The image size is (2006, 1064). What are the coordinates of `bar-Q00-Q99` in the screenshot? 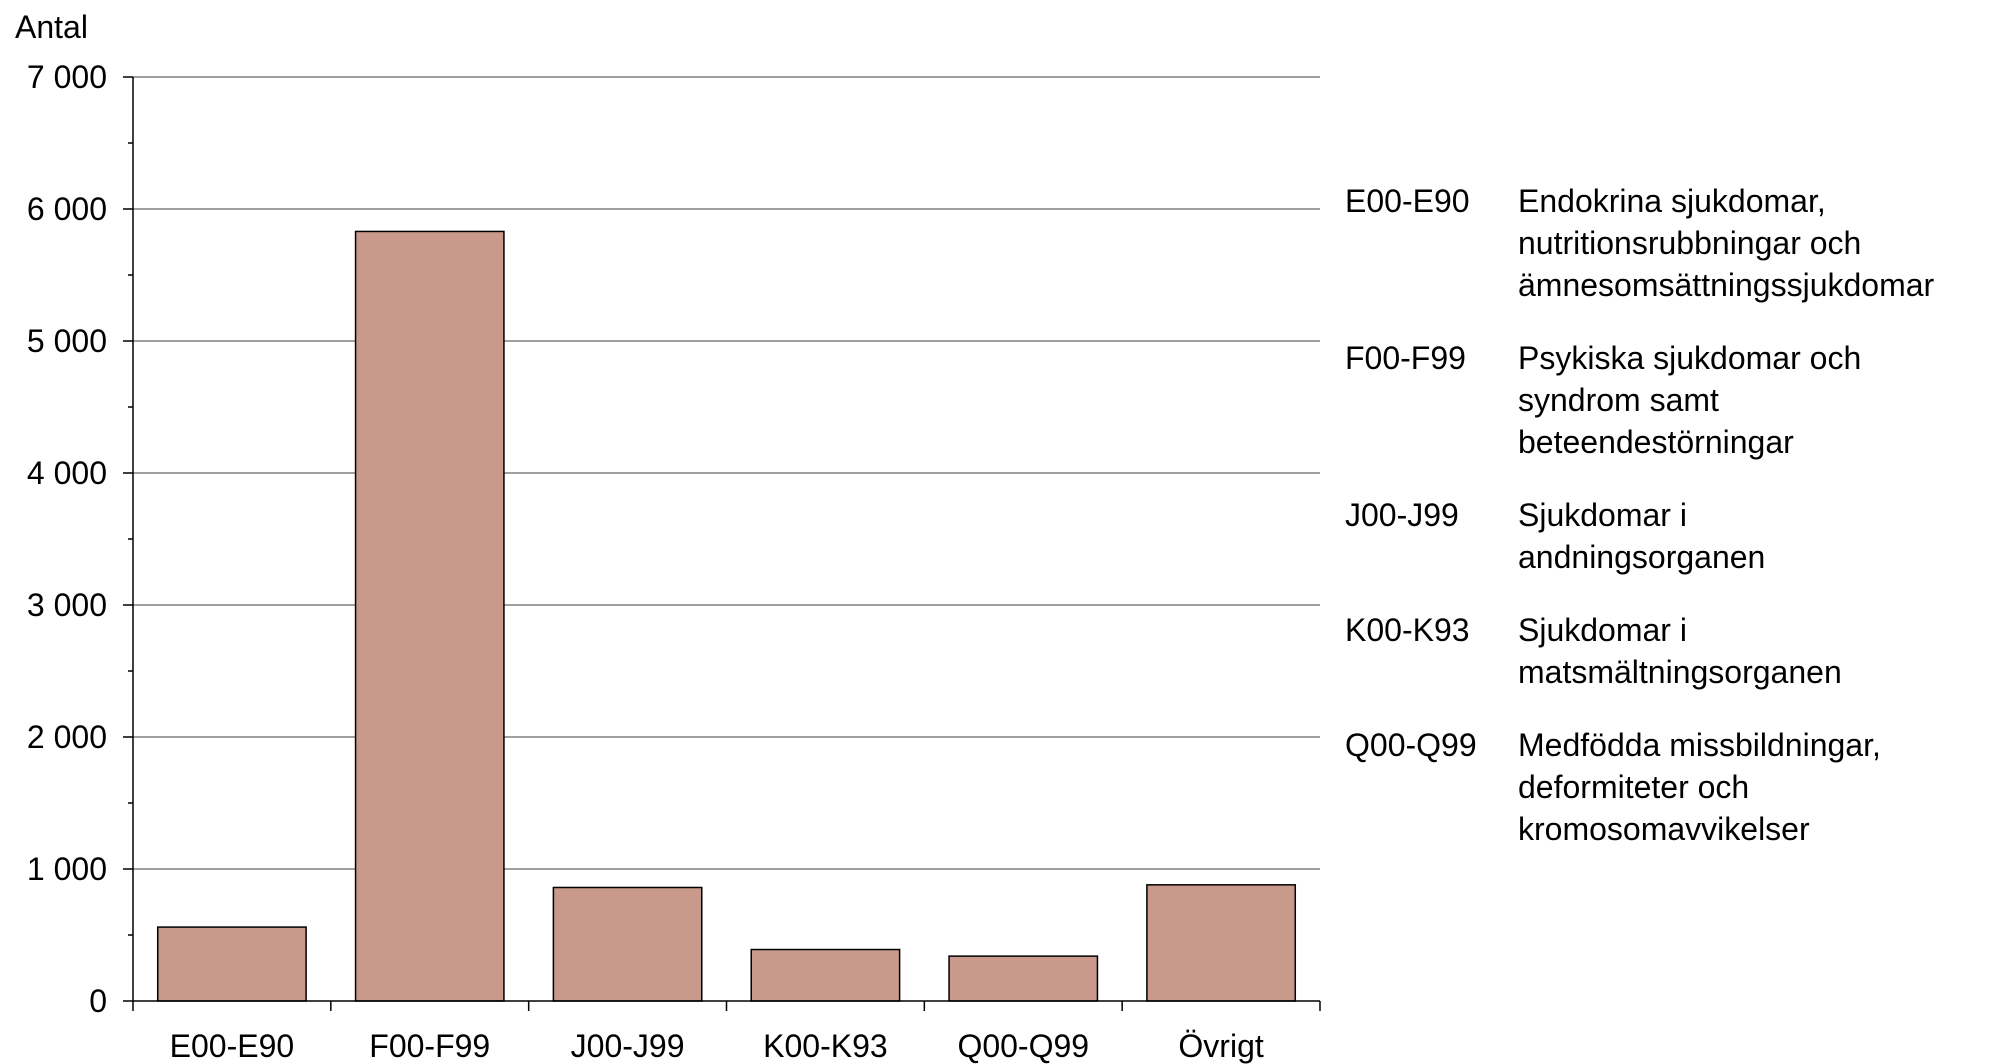 It's located at (1023, 978).